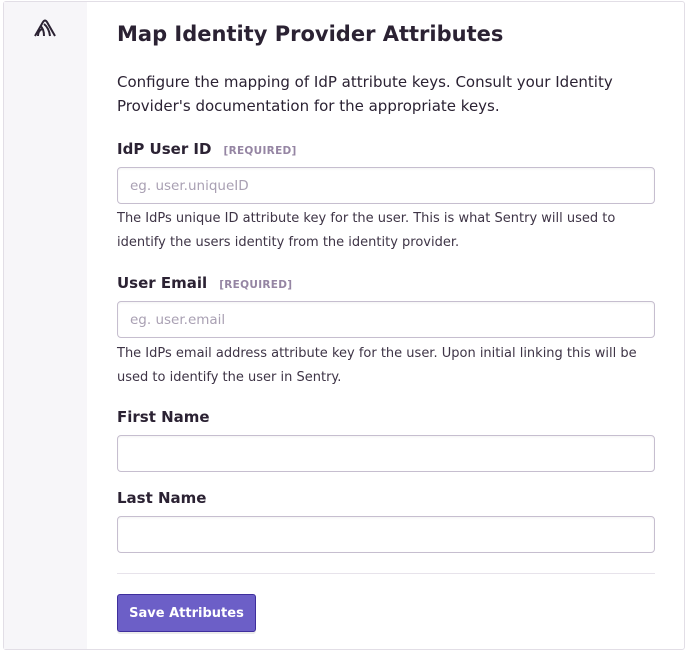 Image resolution: width=687 pixels, height=652 pixels. I want to click on divider, so click(386, 573).